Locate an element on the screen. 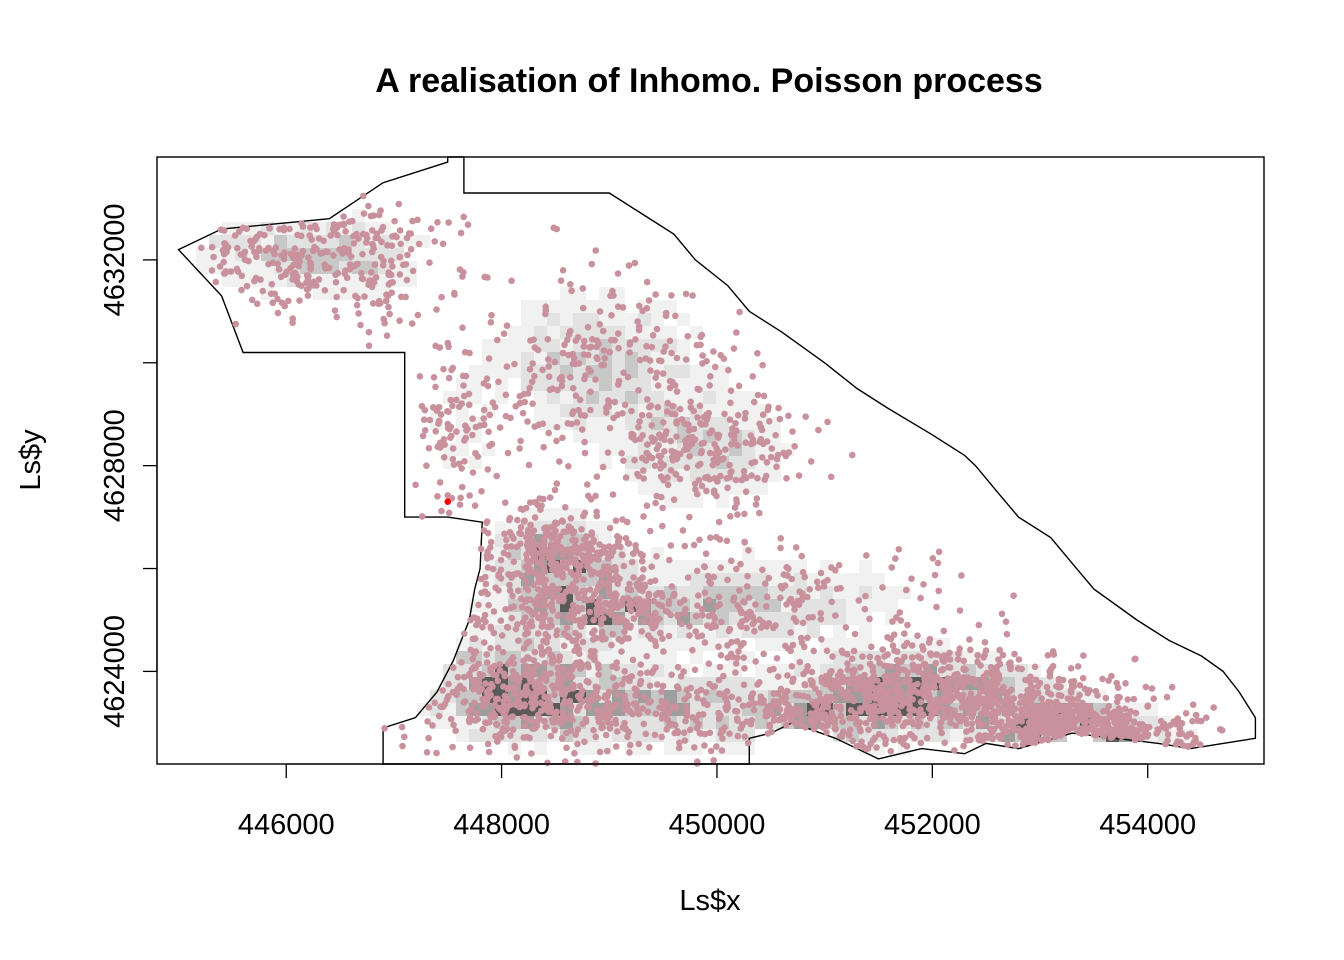  x-tick-label: 452000 is located at coordinates (932, 825).